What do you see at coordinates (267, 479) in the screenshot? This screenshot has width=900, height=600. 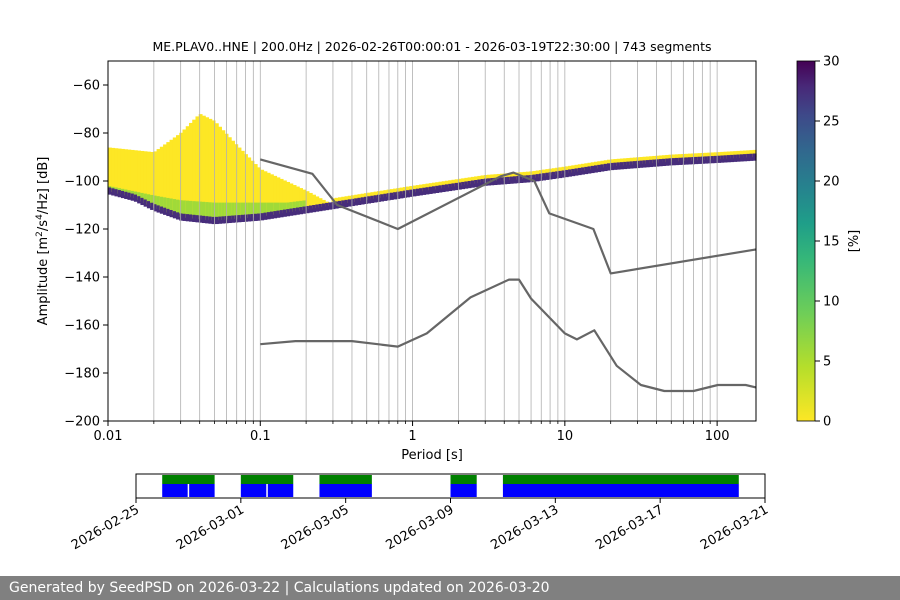 I see `availability-segment-upper` at bounding box center [267, 479].